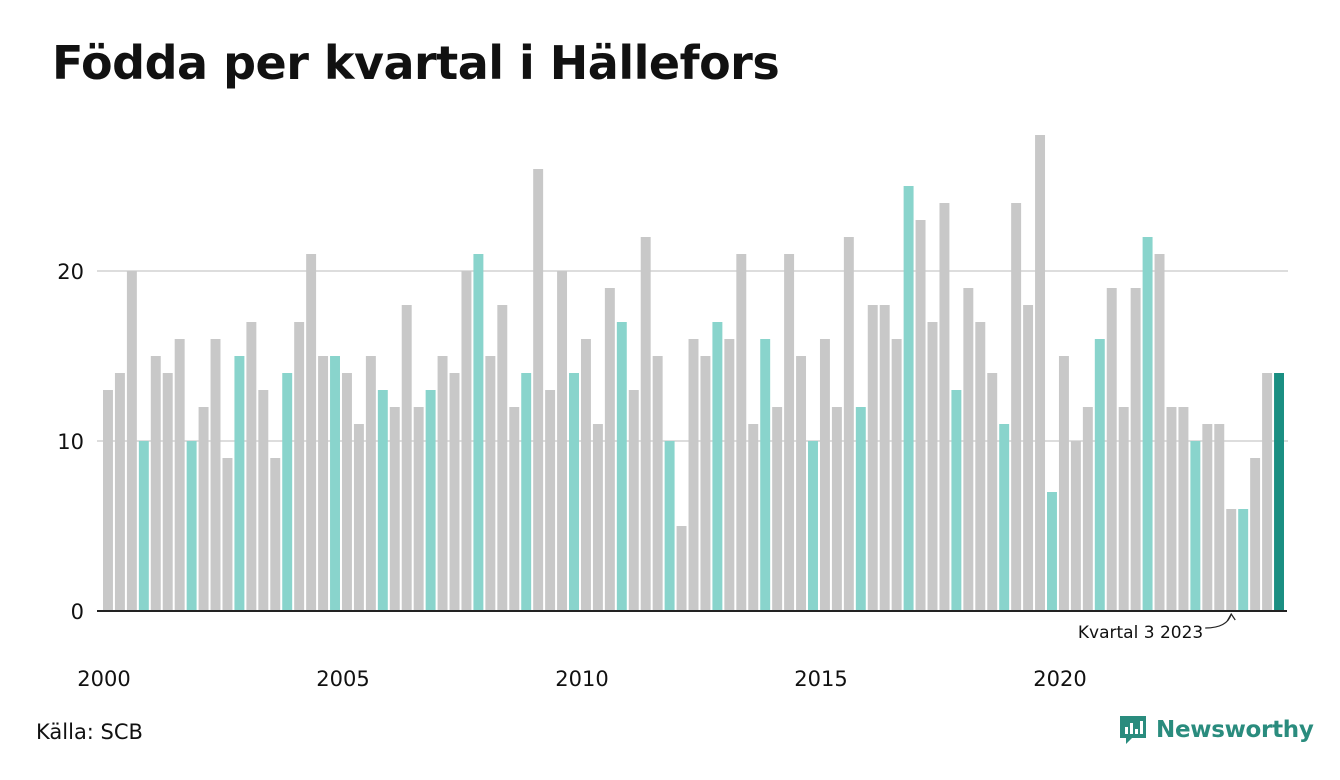  What do you see at coordinates (70, 272) in the screenshot?
I see `y-tick-label: 20` at bounding box center [70, 272].